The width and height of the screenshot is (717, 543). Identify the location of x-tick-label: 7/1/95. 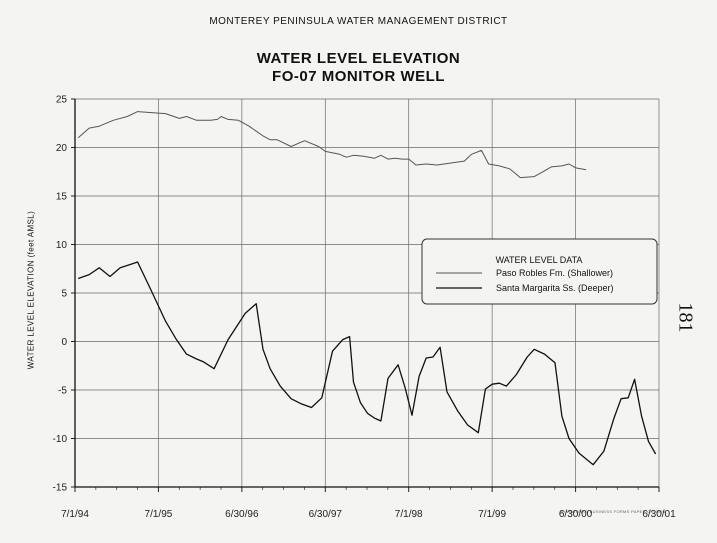
(159, 514).